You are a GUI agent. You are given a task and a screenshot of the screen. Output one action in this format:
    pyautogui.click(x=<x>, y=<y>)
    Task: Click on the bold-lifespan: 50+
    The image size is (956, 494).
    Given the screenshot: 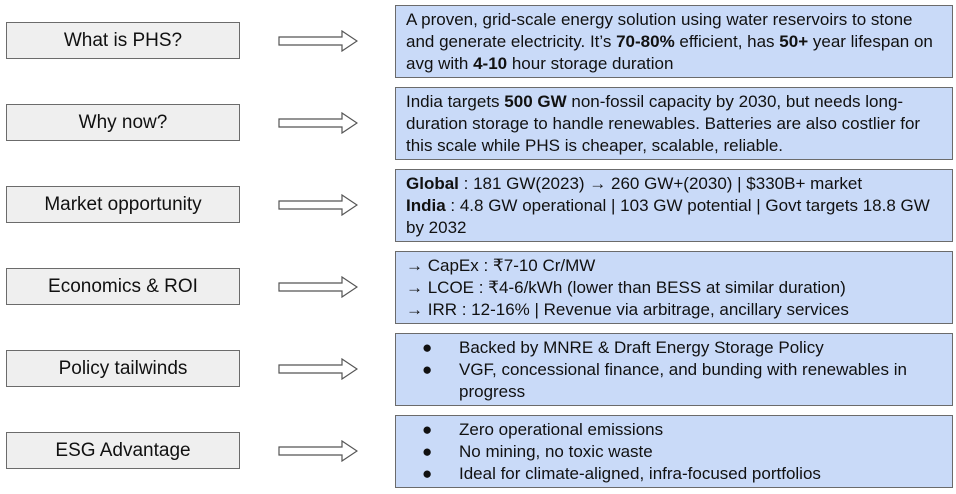 What is the action you would take?
    pyautogui.click(x=794, y=41)
    